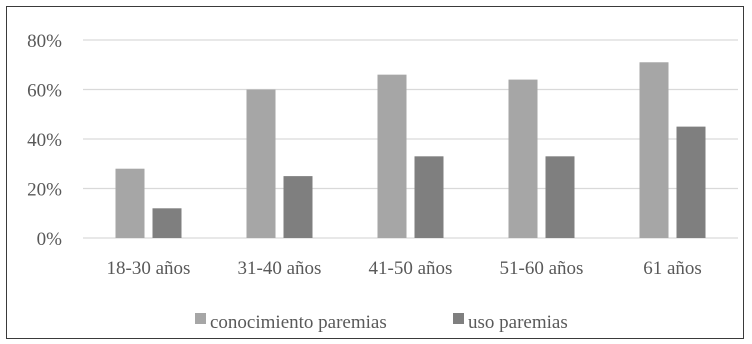 The height and width of the screenshot is (344, 752). I want to click on x-tick-label: 41-50 años, so click(411, 268).